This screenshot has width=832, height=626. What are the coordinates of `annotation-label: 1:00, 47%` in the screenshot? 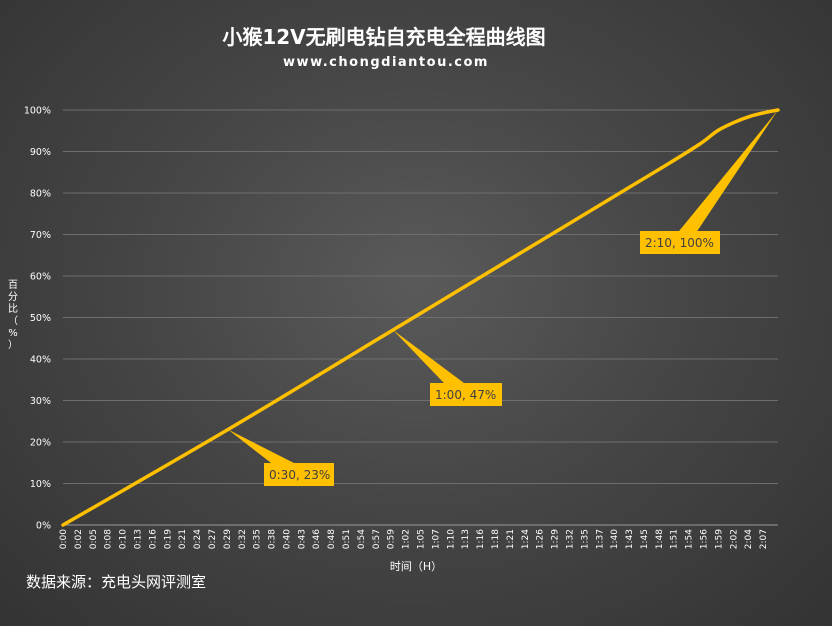 It's located at (465, 395).